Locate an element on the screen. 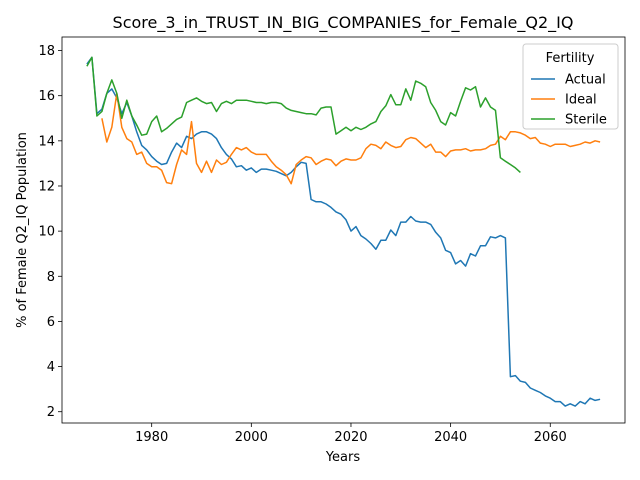 Image resolution: width=640 pixels, height=480 pixels. y-axis-ticks: 2 4 6 8 10 12 14 16 18 is located at coordinates (50, 232).